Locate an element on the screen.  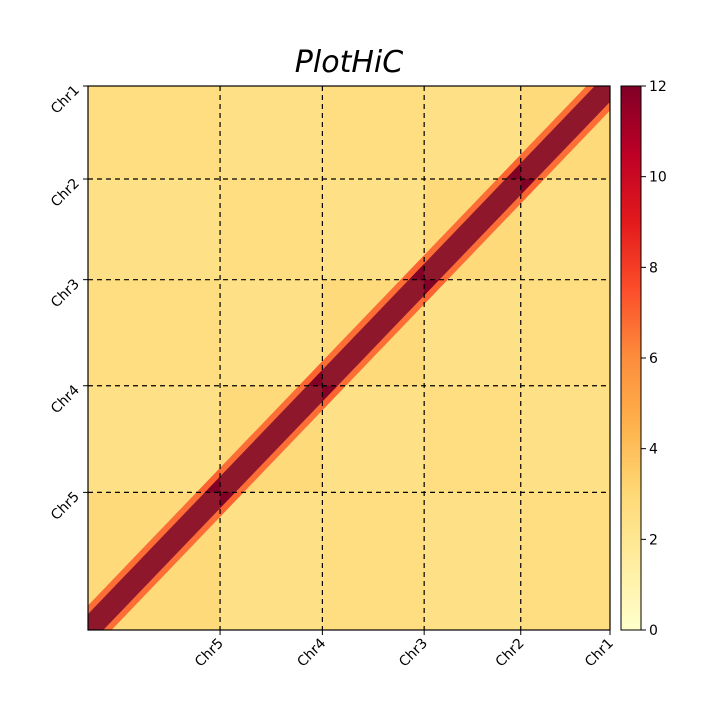
colorbar-tick-label: 12 is located at coordinates (658, 87).